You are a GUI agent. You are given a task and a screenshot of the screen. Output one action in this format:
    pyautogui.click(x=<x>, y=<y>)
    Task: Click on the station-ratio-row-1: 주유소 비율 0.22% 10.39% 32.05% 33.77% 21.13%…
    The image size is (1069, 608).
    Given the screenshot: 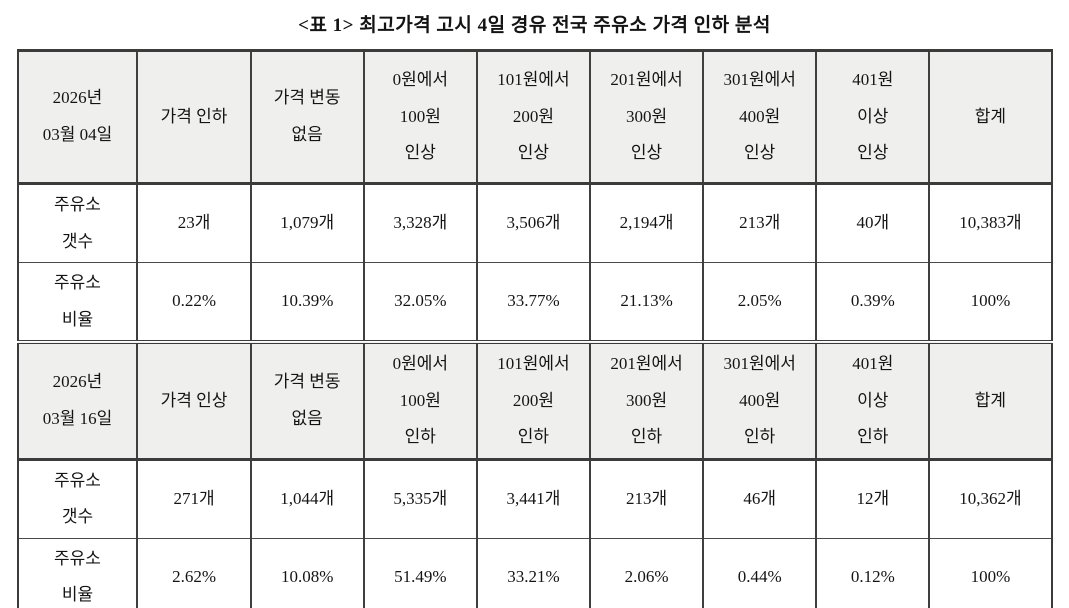 What is the action you would take?
    pyautogui.click(x=534, y=302)
    